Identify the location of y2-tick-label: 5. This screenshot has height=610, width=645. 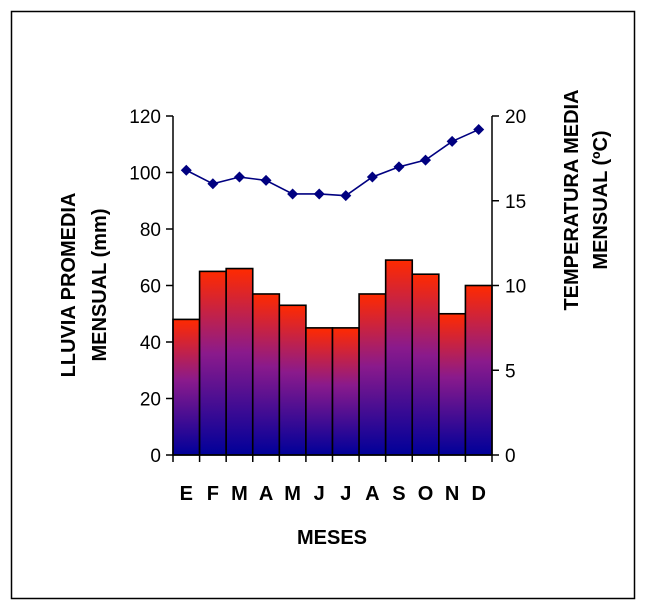
(510, 371).